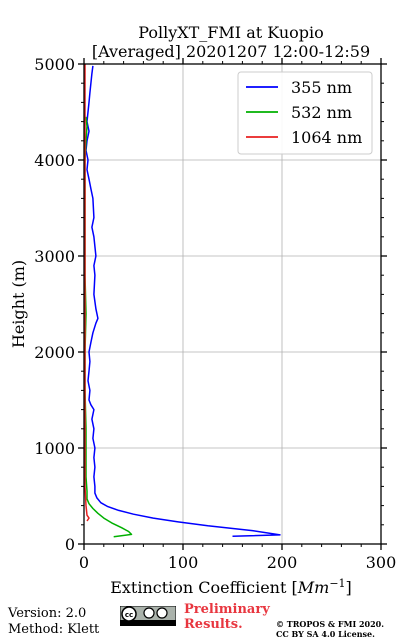 The height and width of the screenshot is (640, 400). Describe the element at coordinates (54, 629) in the screenshot. I see `method-label: Method: Klett` at that location.